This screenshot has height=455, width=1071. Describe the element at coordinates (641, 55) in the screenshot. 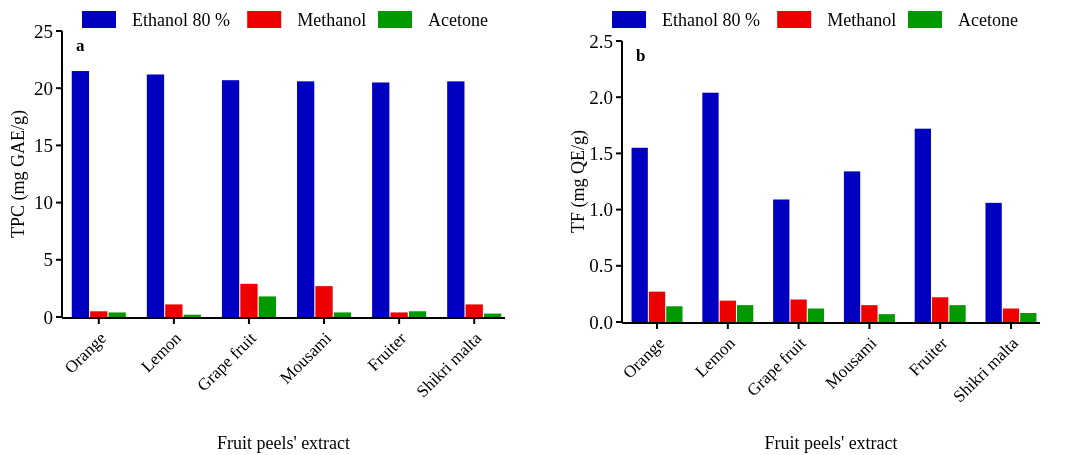

I see `annotation: b` at that location.